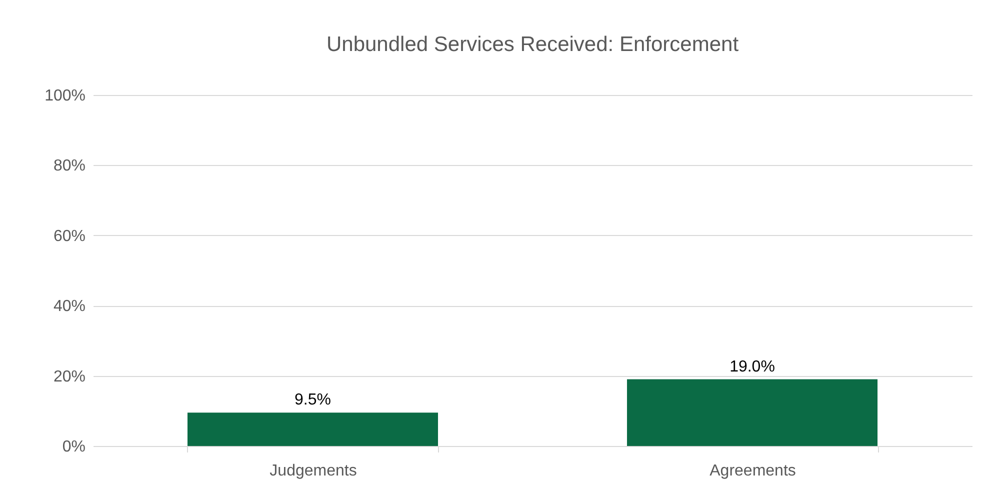 The height and width of the screenshot is (495, 990). What do you see at coordinates (69, 236) in the screenshot?
I see `y-tick-label: 60%` at bounding box center [69, 236].